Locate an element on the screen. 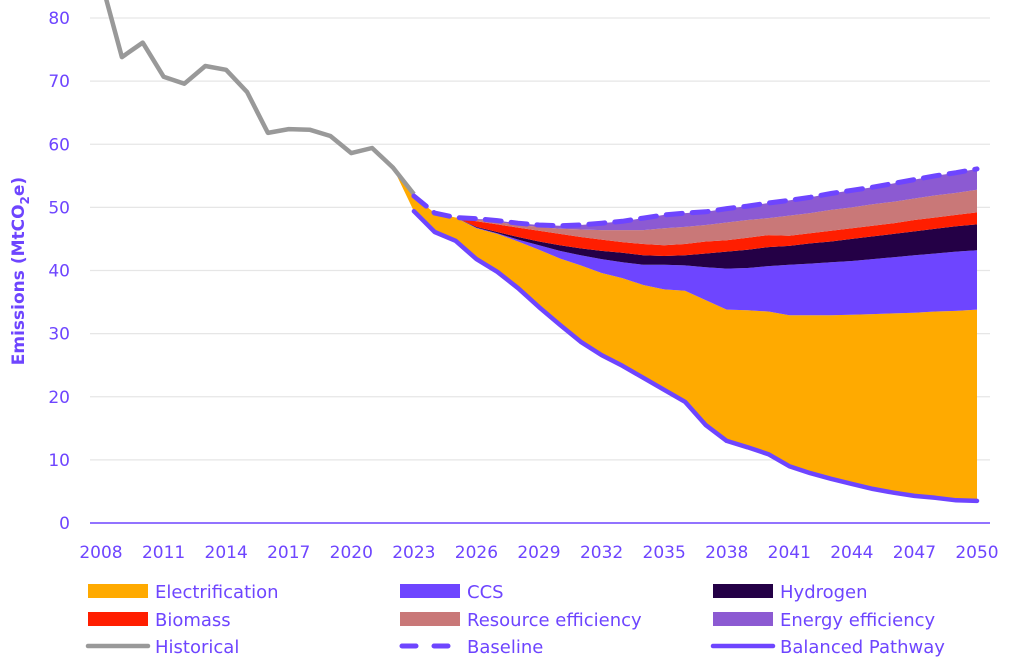 The width and height of the screenshot is (1024, 660). wedge-ccs is located at coordinates (685, 241).